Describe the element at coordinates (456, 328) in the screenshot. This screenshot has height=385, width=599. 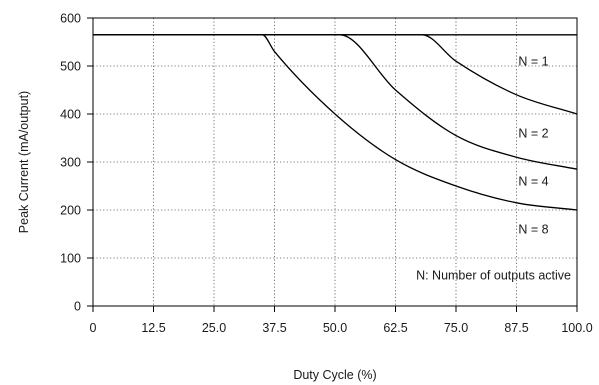
I see `x-tick-label: 75.0` at that location.